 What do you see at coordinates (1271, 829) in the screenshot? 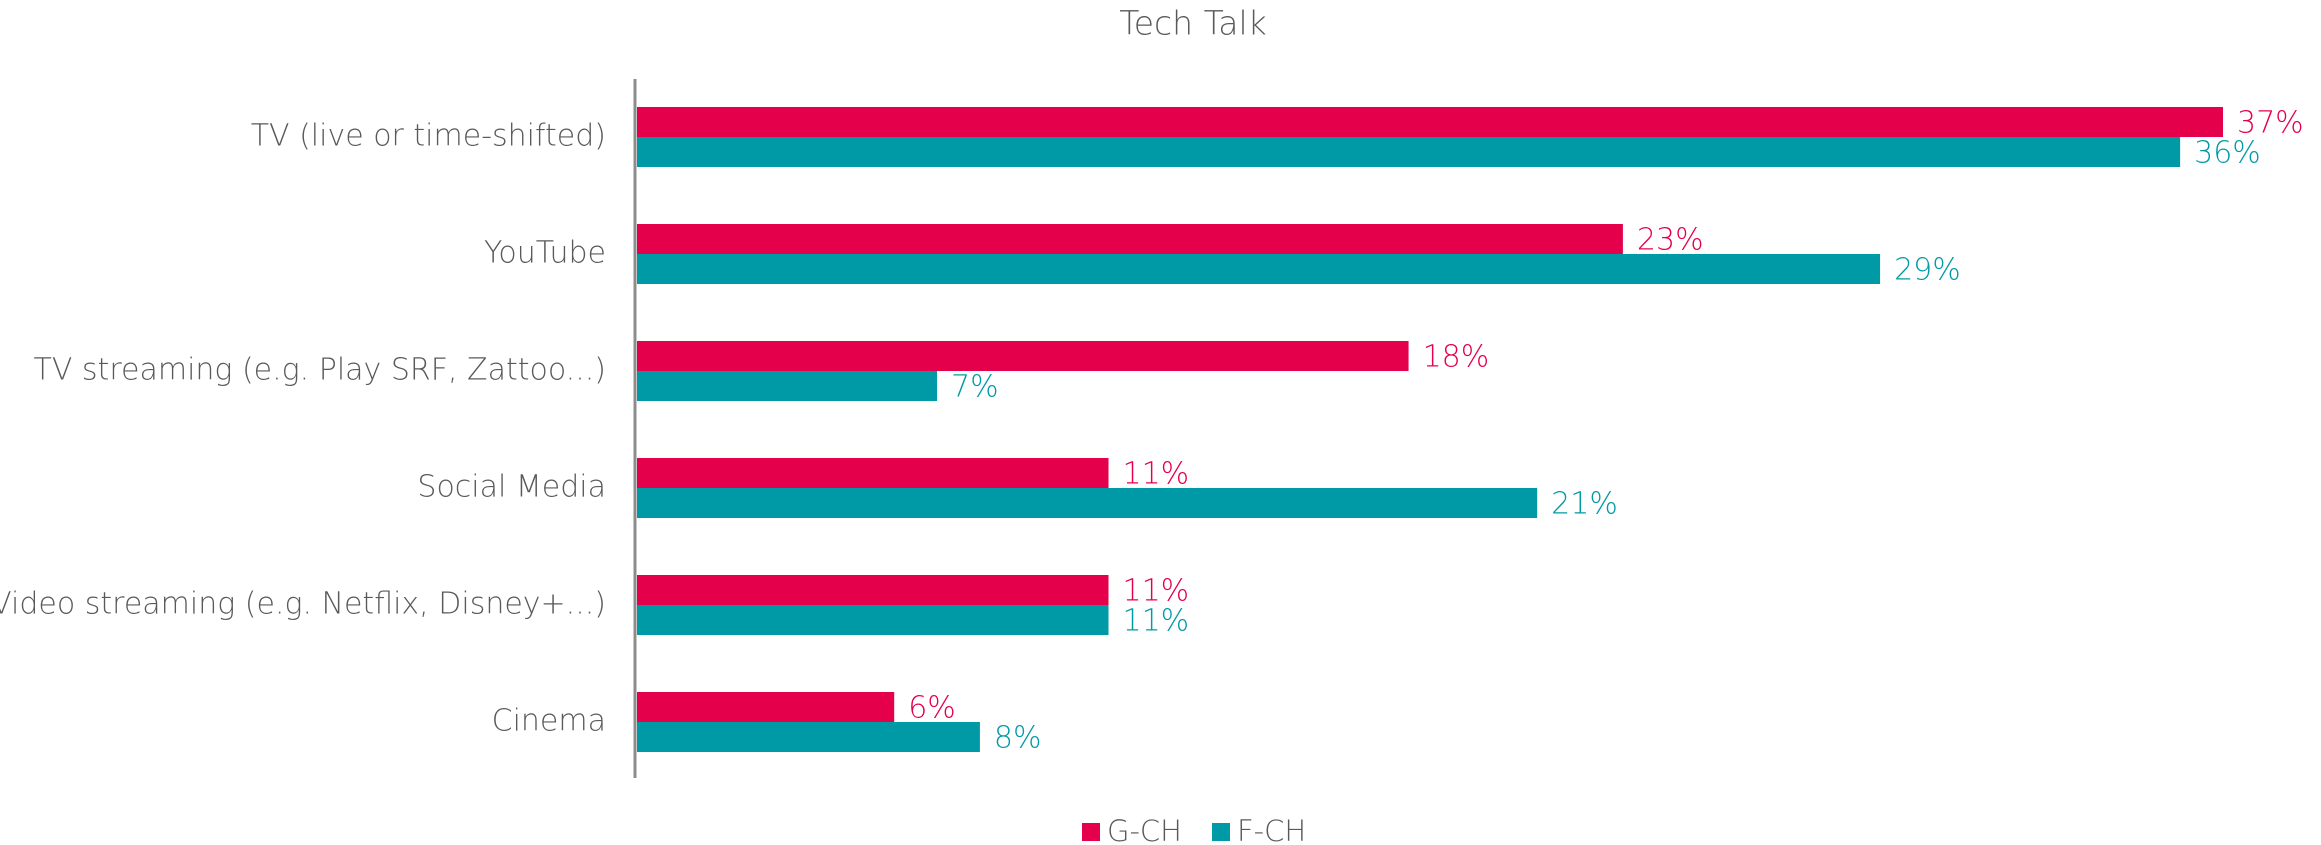
I see `legend-label: F-CH` at bounding box center [1271, 829].